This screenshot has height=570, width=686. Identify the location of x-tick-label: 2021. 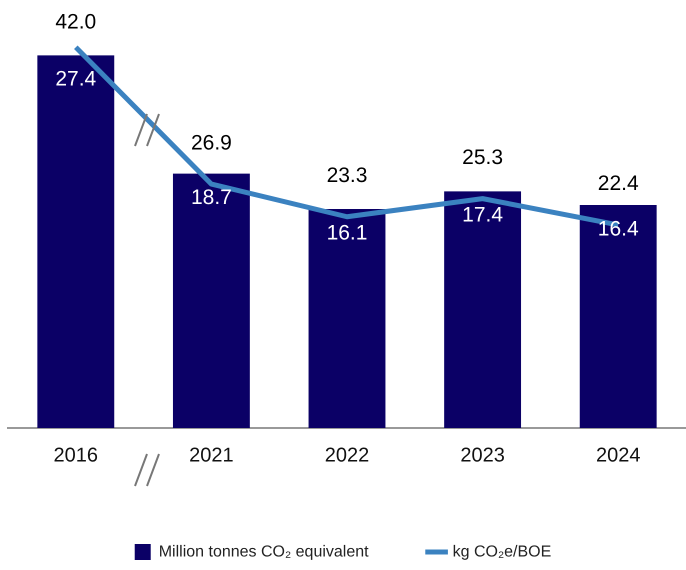
(211, 455).